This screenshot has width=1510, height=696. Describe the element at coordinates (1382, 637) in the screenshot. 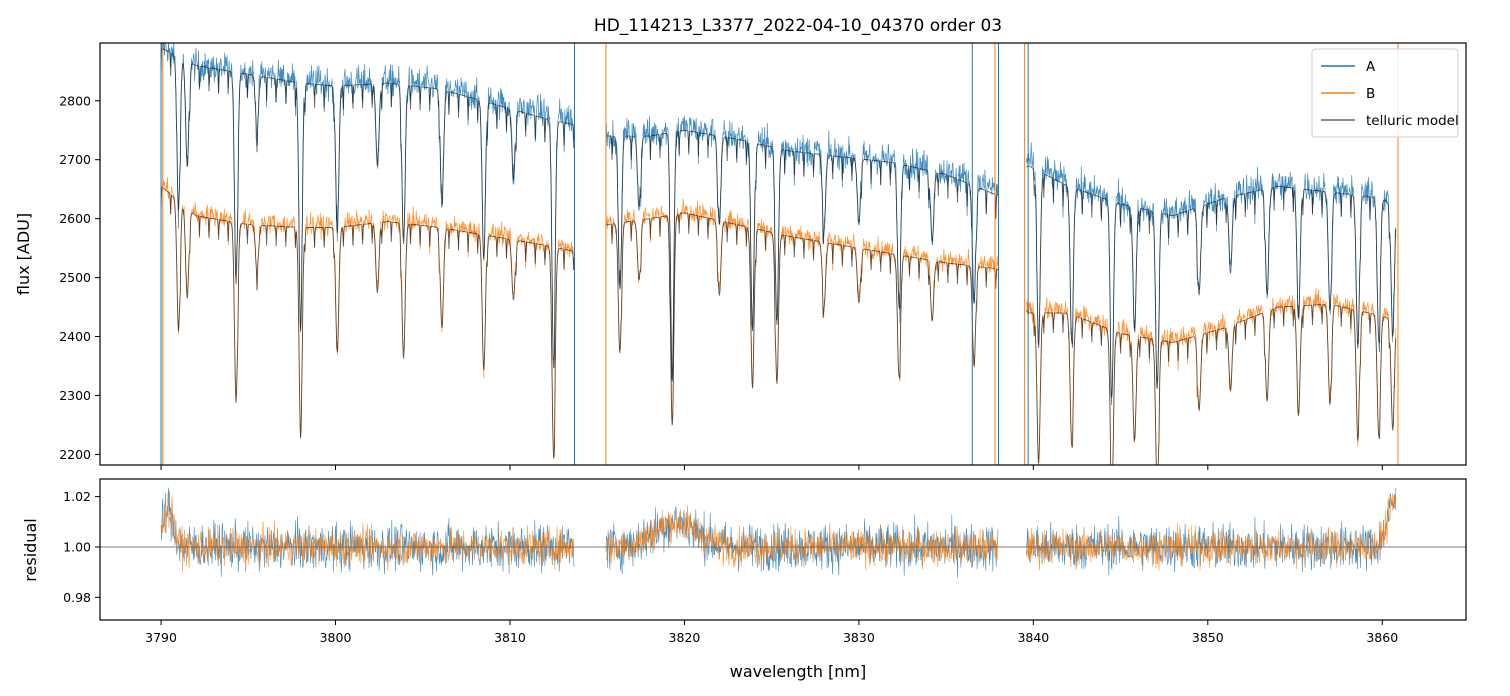

I see `x-tick-label: 3860` at that location.